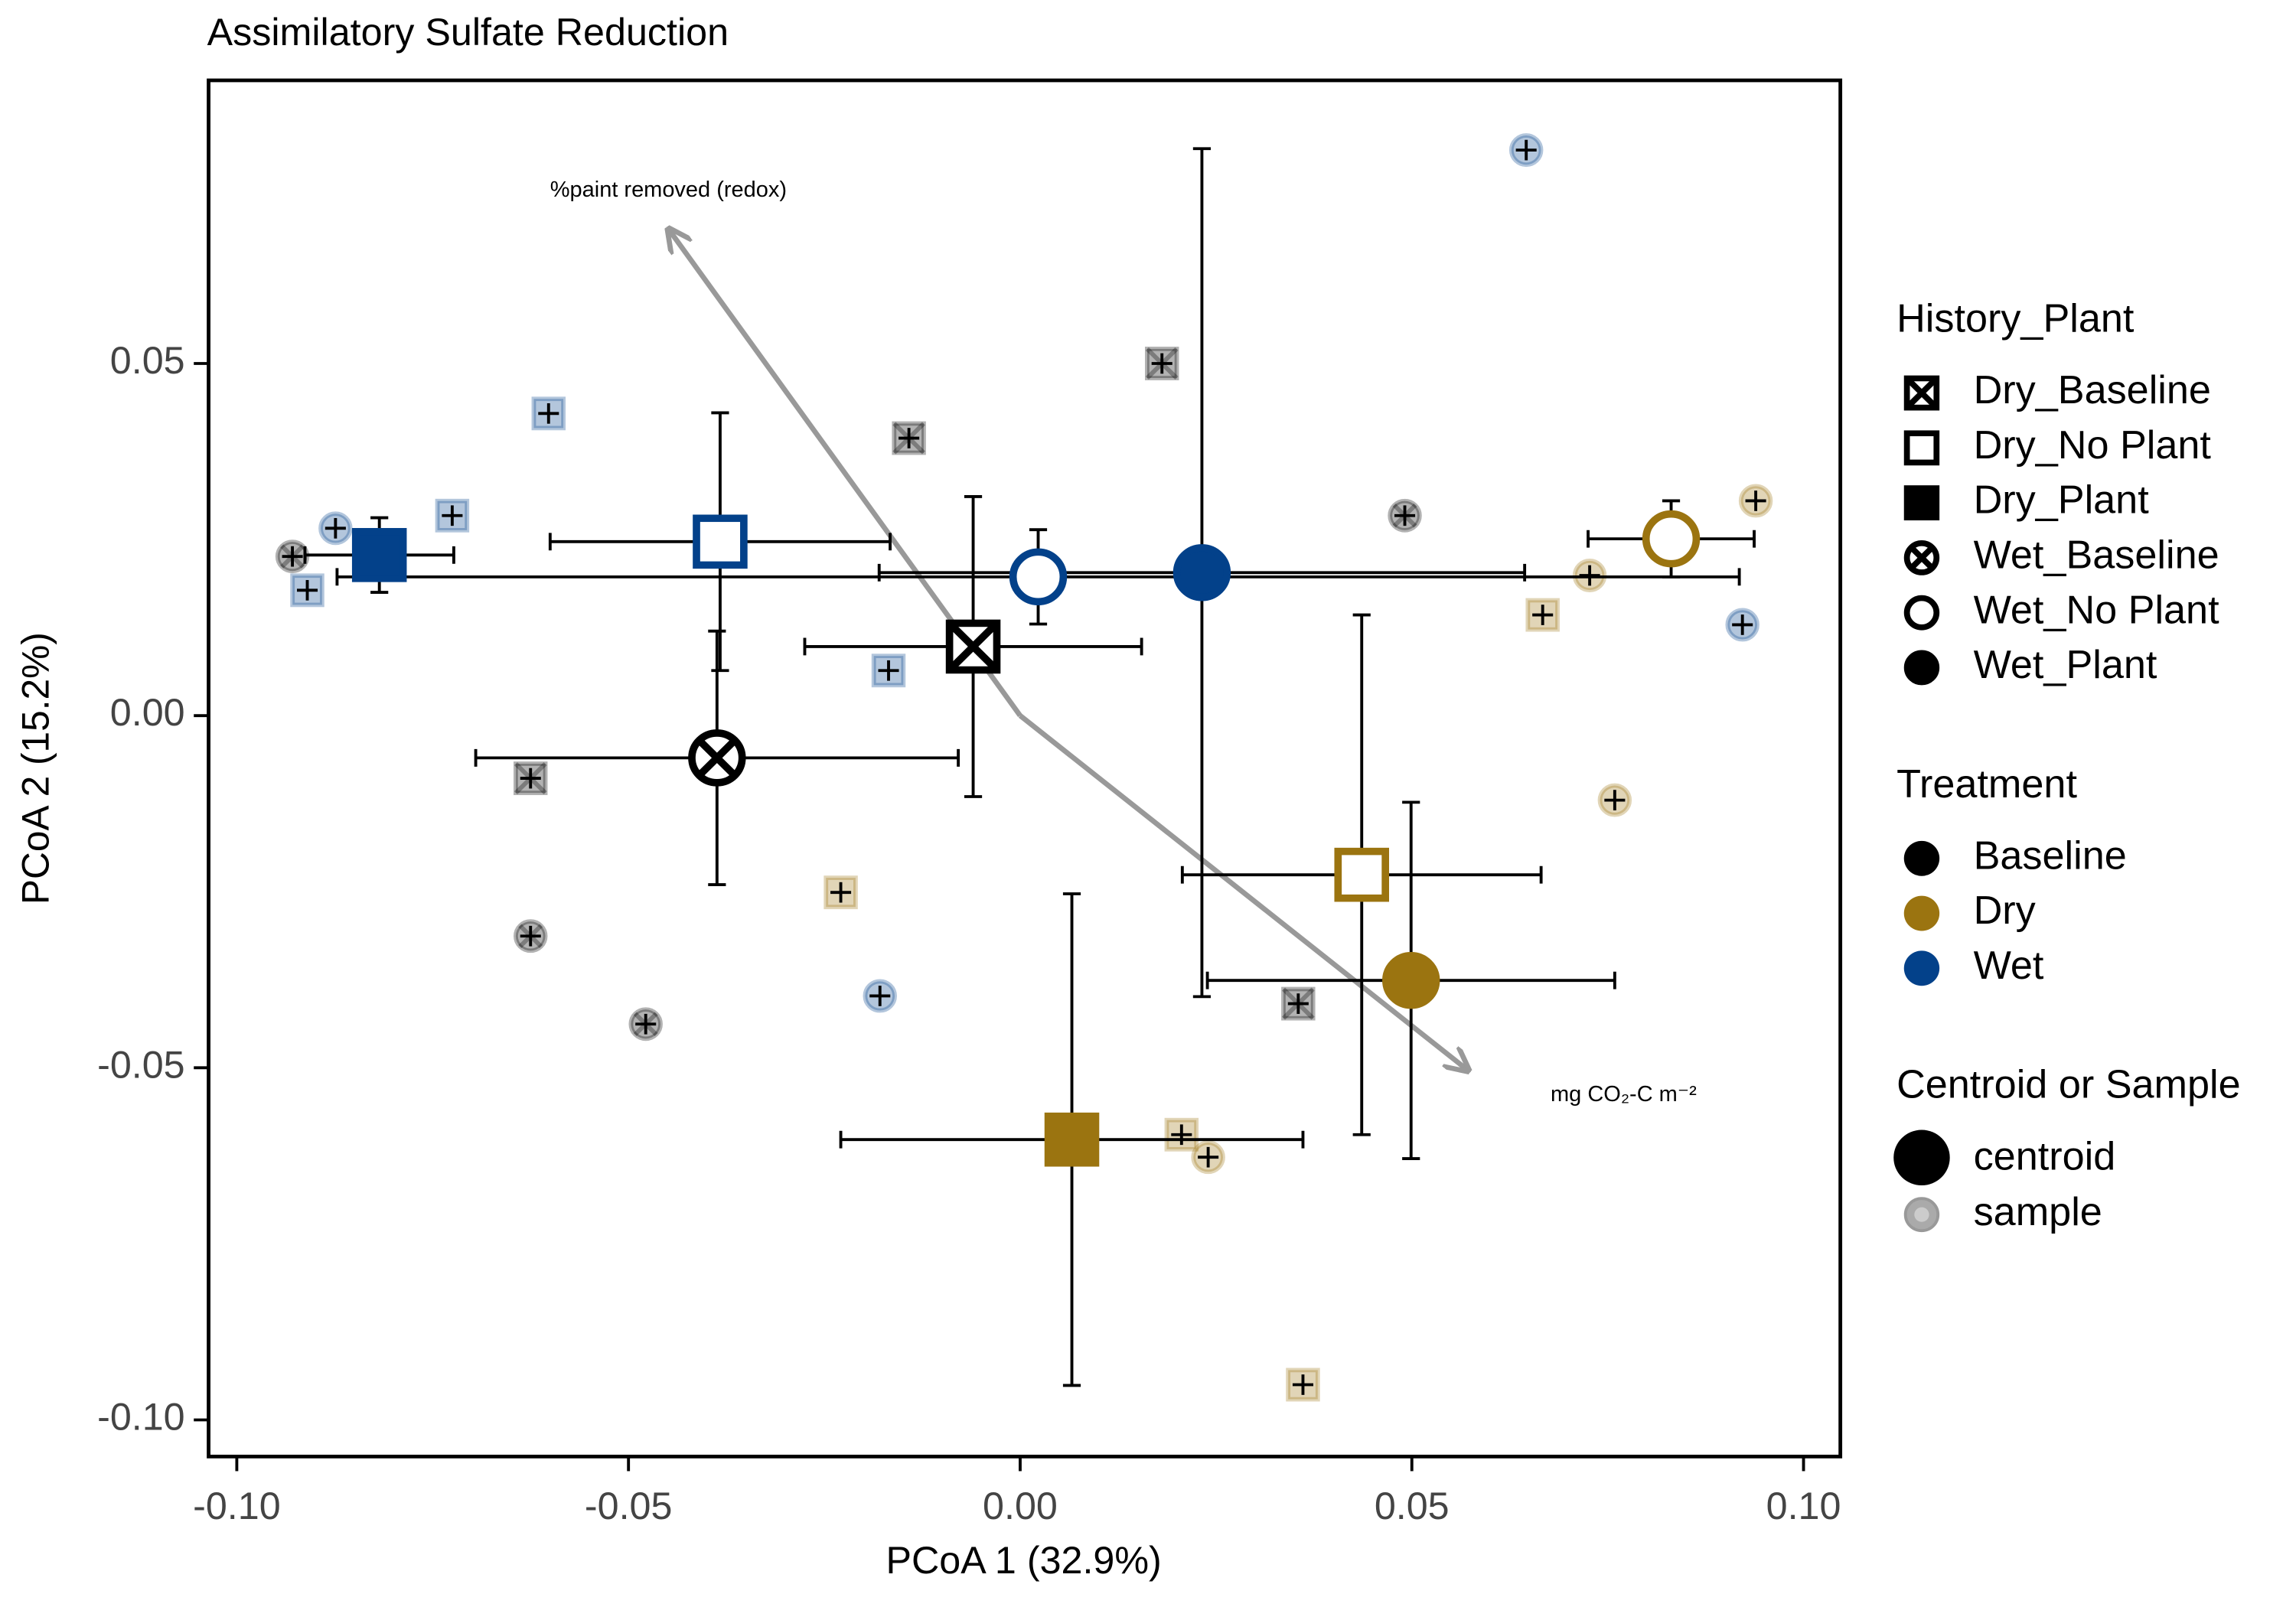 This screenshot has width=2296, height=1607. Describe the element at coordinates (2092, 390) in the screenshot. I see `legend-label: Dry_Baseline` at that location.